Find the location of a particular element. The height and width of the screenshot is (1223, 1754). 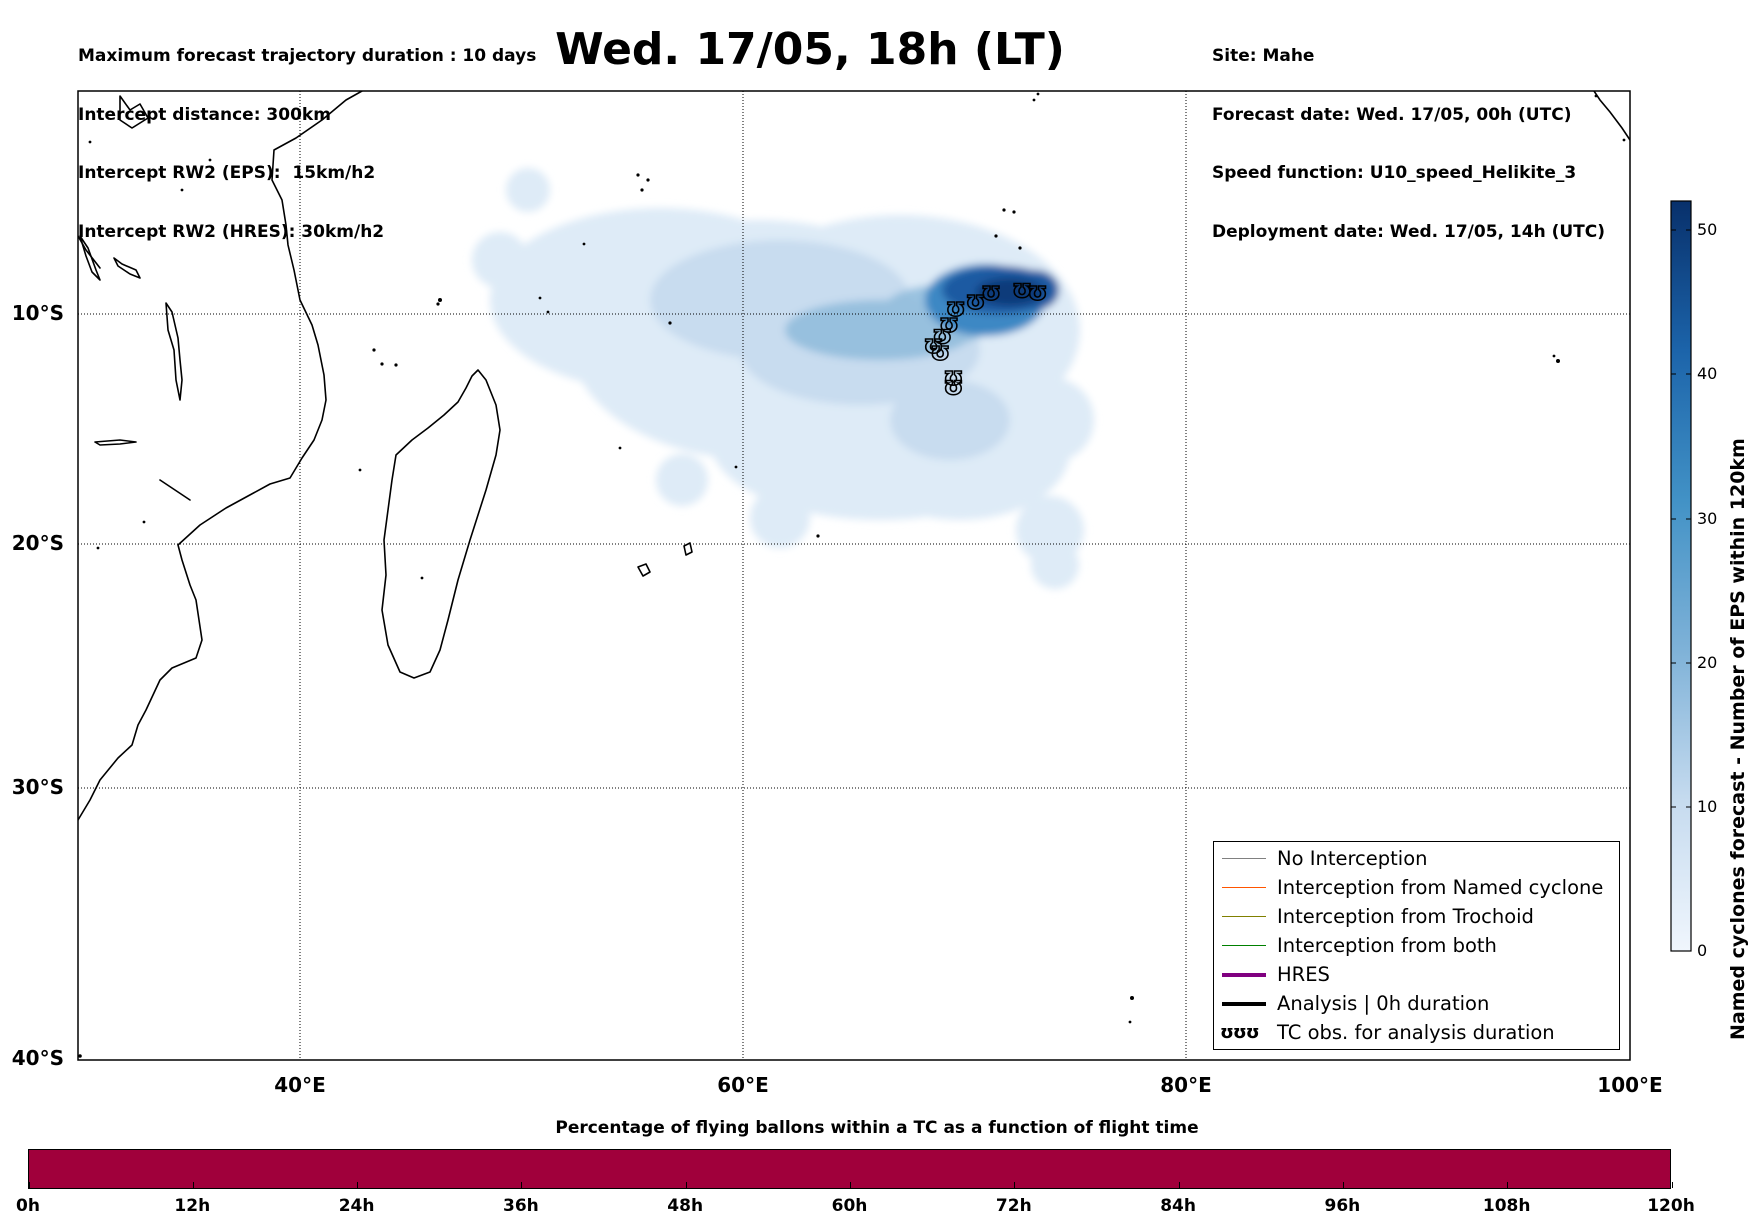

colorbar-tick: 30 is located at coordinates (1707, 518).